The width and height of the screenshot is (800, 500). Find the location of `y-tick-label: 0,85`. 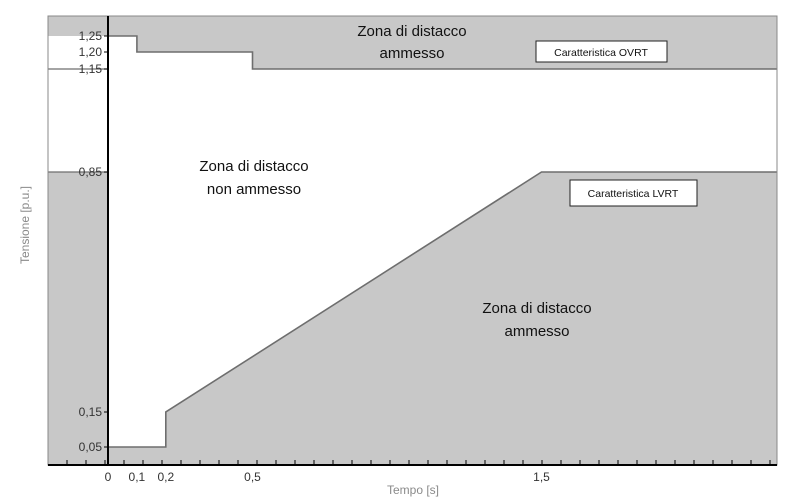

y-tick-label: 0,85 is located at coordinates (91, 172).